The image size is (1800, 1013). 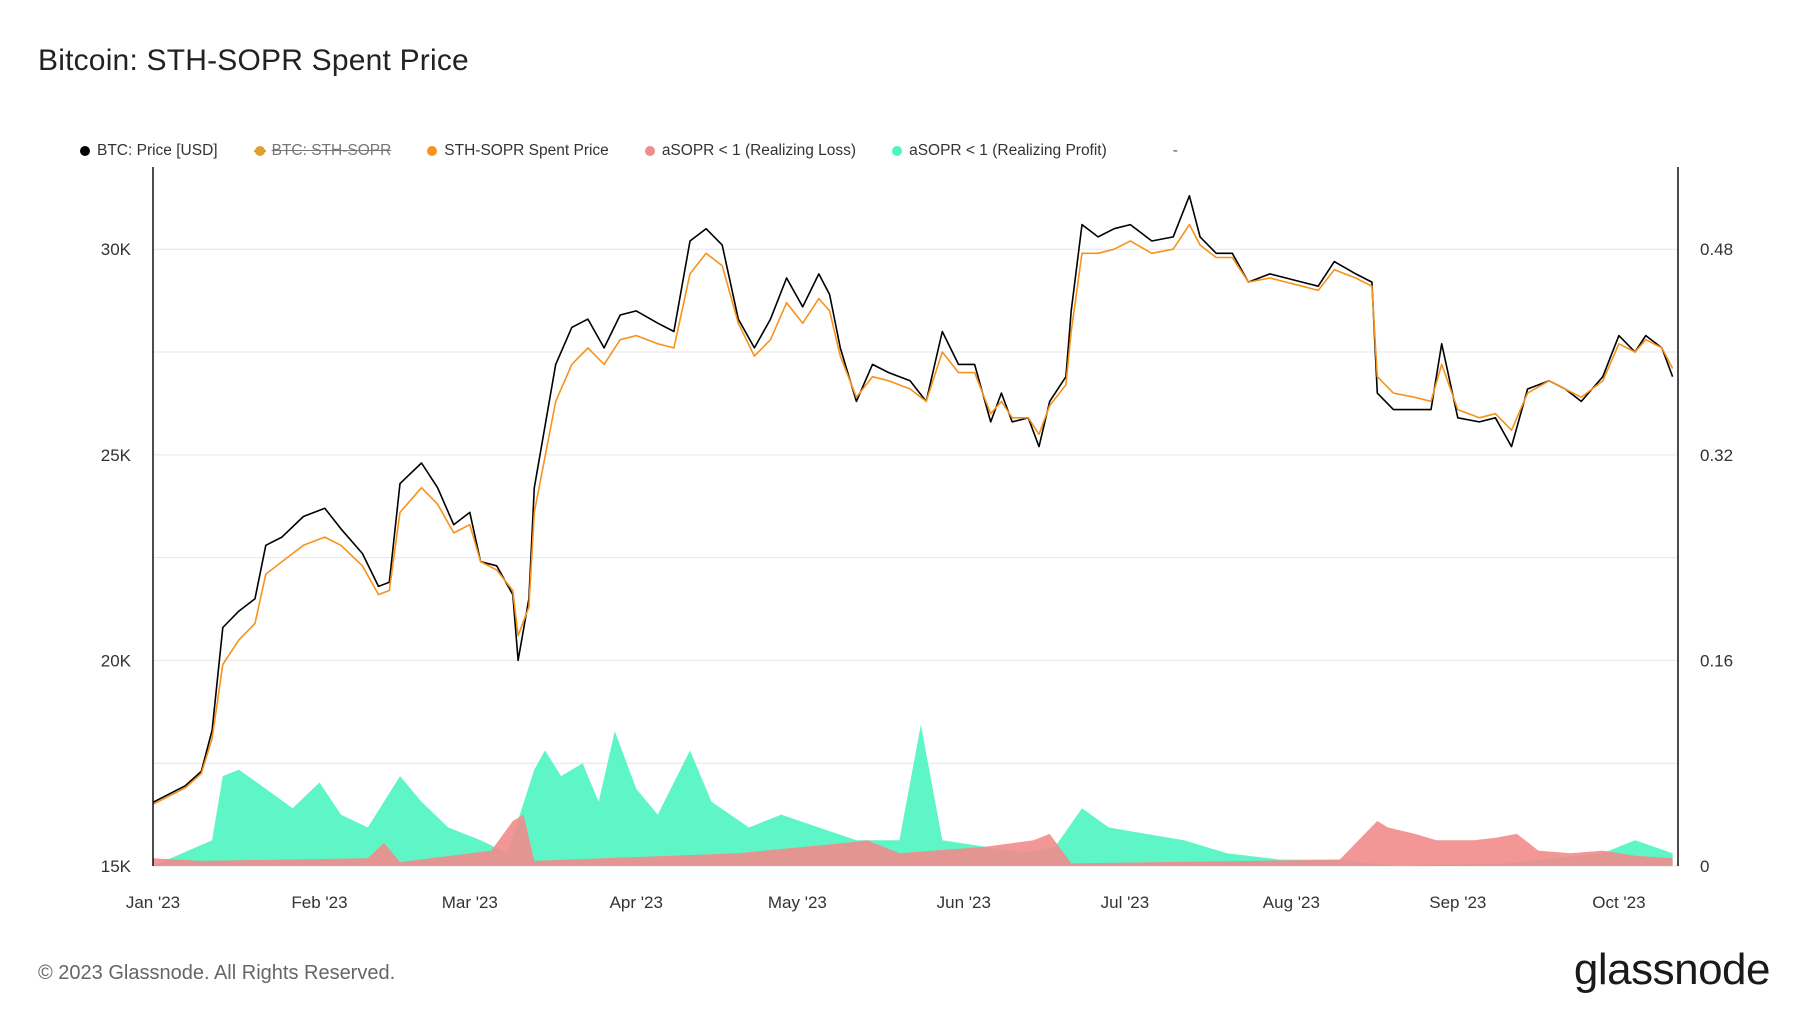 I want to click on asopr-loss-area, so click(x=913, y=840).